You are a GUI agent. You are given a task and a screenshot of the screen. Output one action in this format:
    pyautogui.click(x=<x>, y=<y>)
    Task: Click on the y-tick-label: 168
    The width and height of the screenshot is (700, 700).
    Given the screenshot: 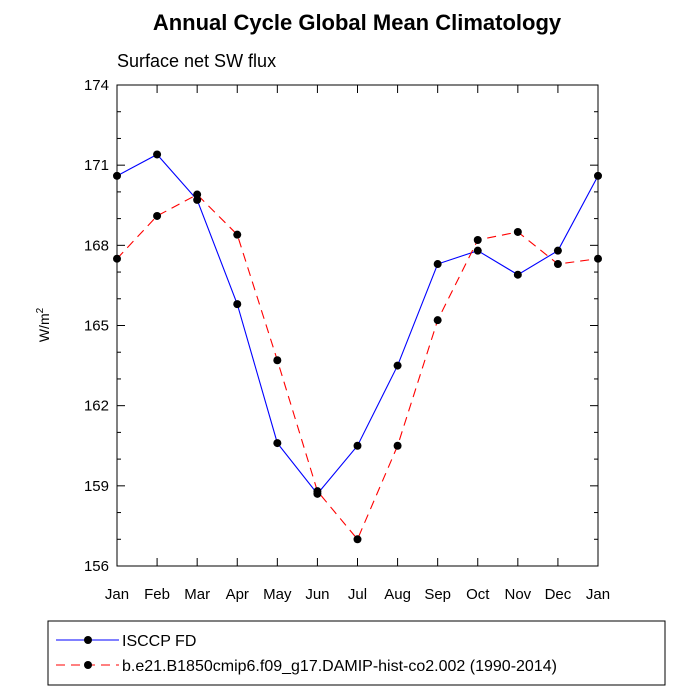 What is the action you would take?
    pyautogui.click(x=96, y=245)
    